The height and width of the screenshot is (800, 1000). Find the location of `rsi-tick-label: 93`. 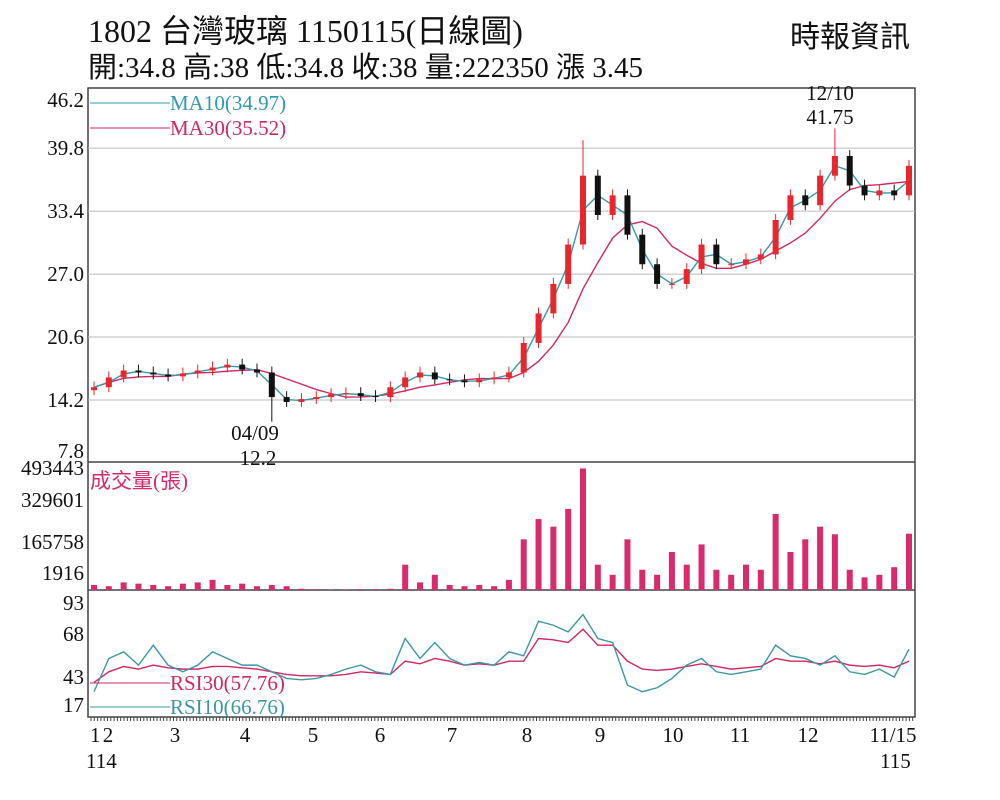

rsi-tick-label: 93 is located at coordinates (73, 603).